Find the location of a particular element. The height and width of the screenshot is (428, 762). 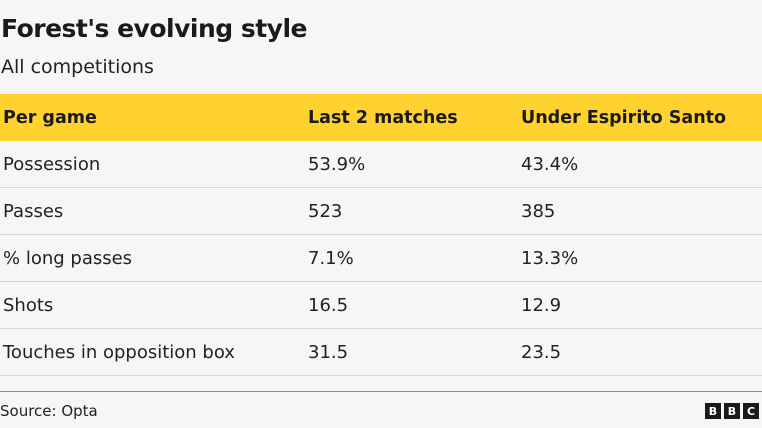

row-value-last-2: 7.1% is located at coordinates (331, 258).